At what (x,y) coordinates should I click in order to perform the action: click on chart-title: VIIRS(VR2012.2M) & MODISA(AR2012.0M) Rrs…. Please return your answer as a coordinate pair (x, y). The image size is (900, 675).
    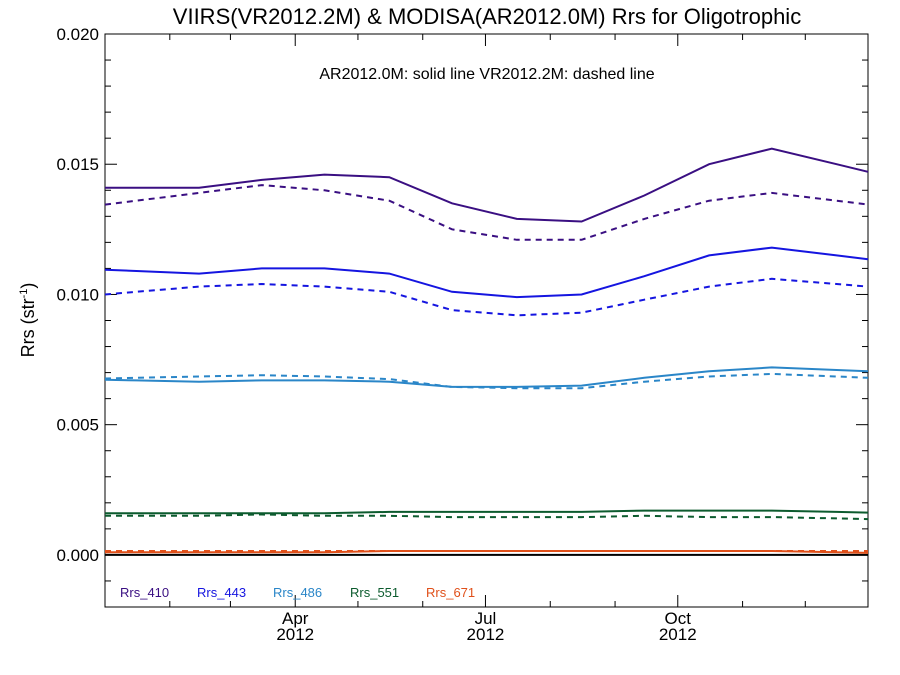
    Looking at the image, I should click on (487, 16).